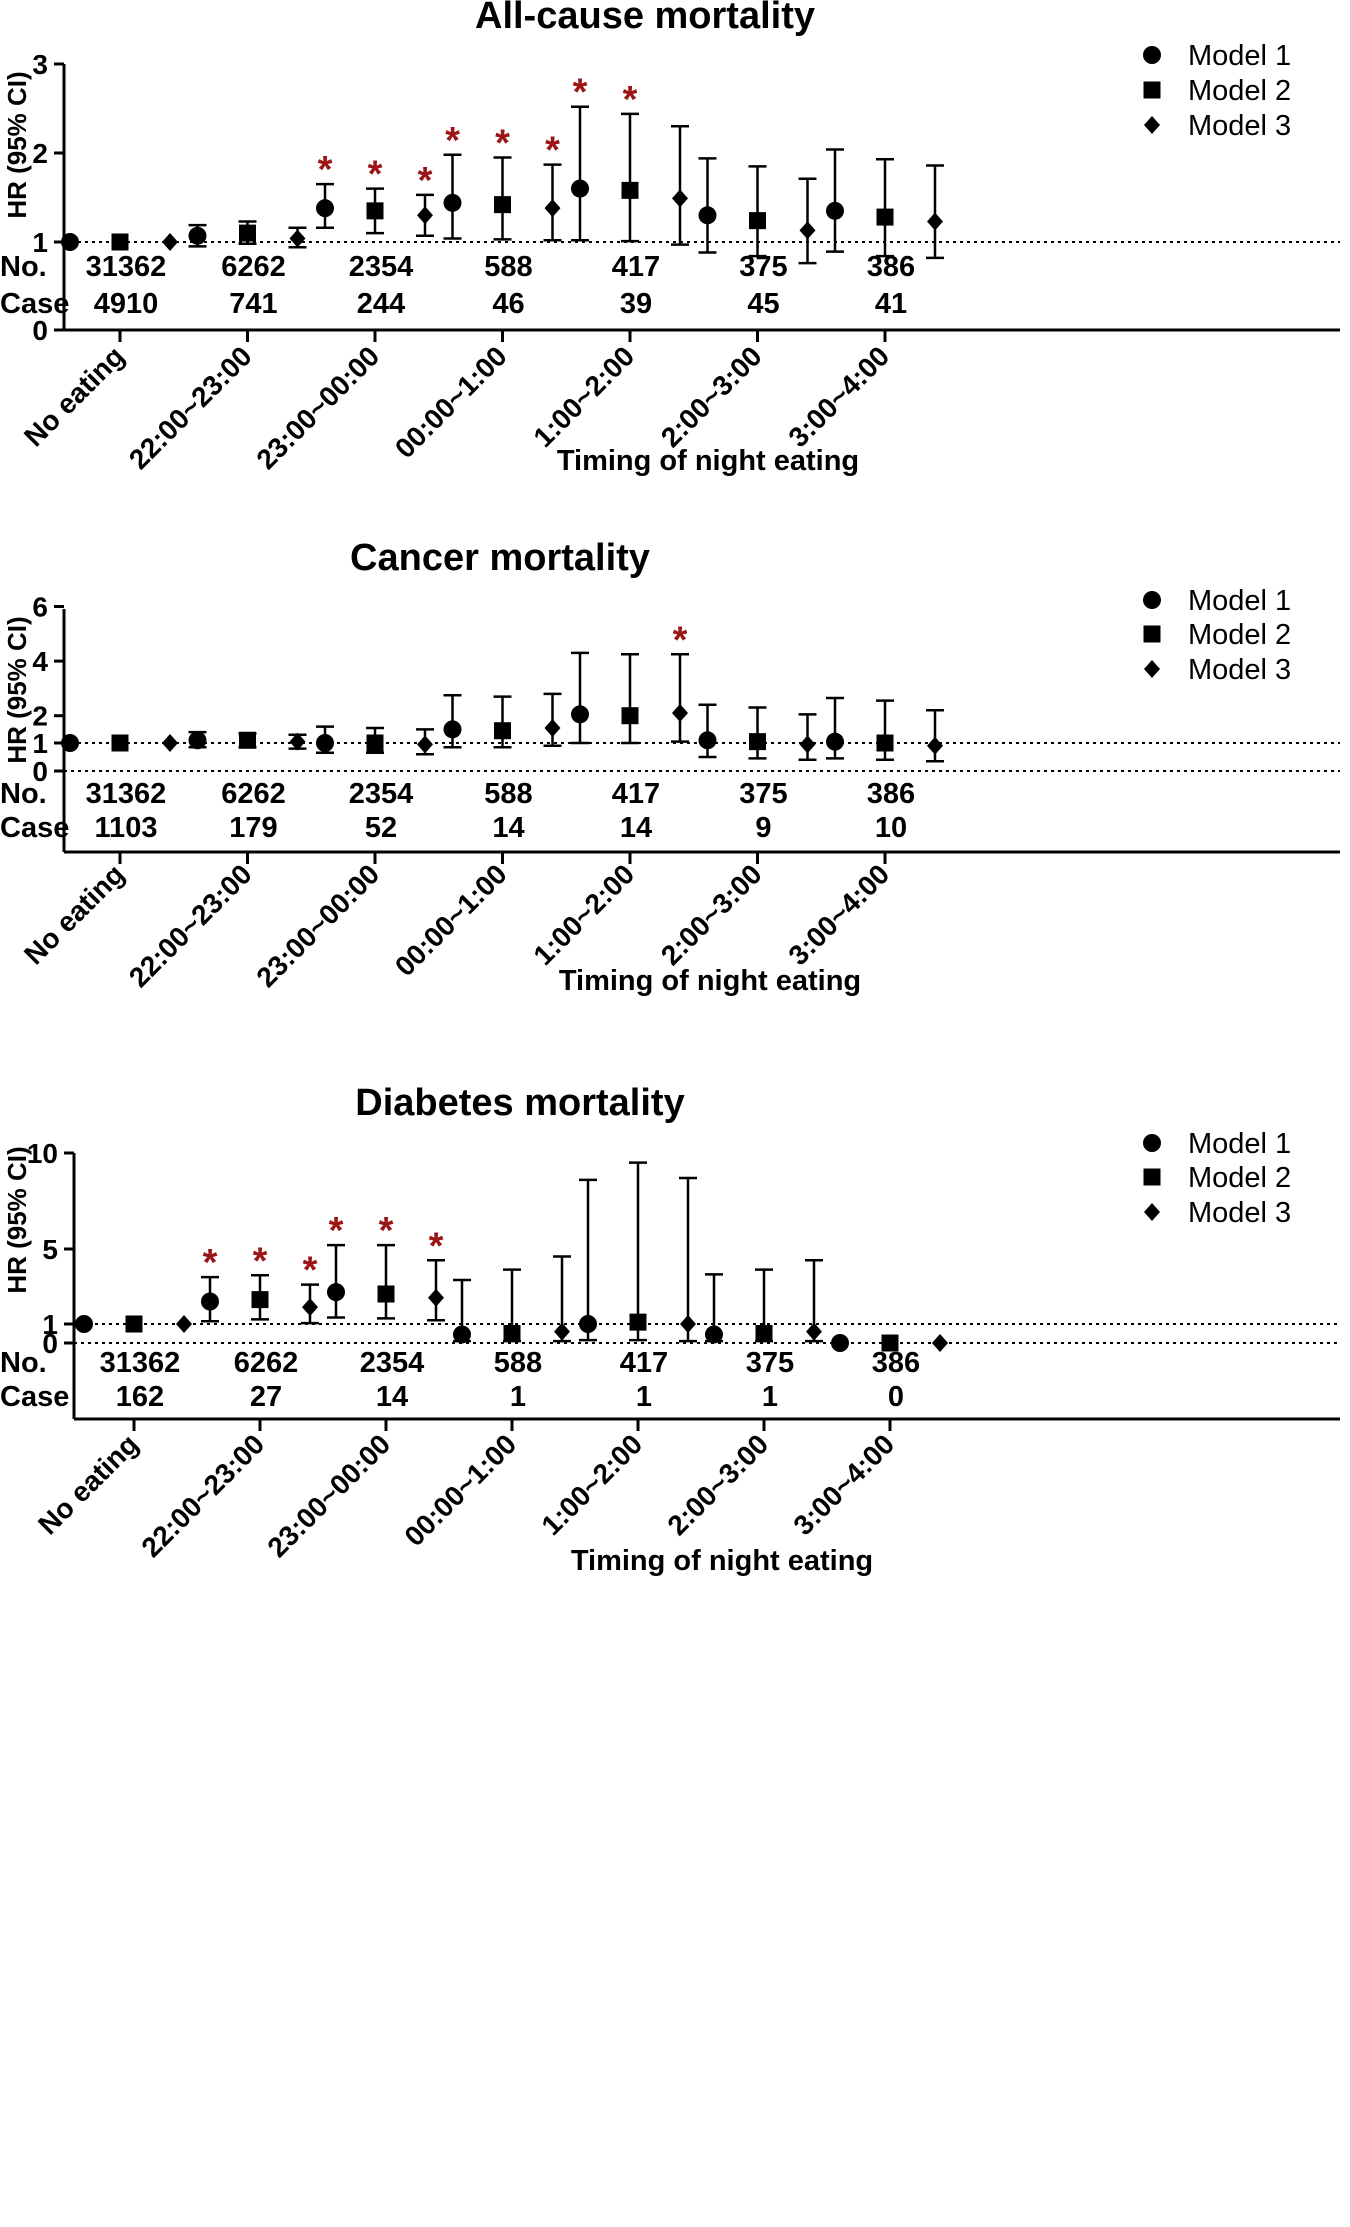  What do you see at coordinates (500, 558) in the screenshot?
I see `chart-title: Cancer mortality` at bounding box center [500, 558].